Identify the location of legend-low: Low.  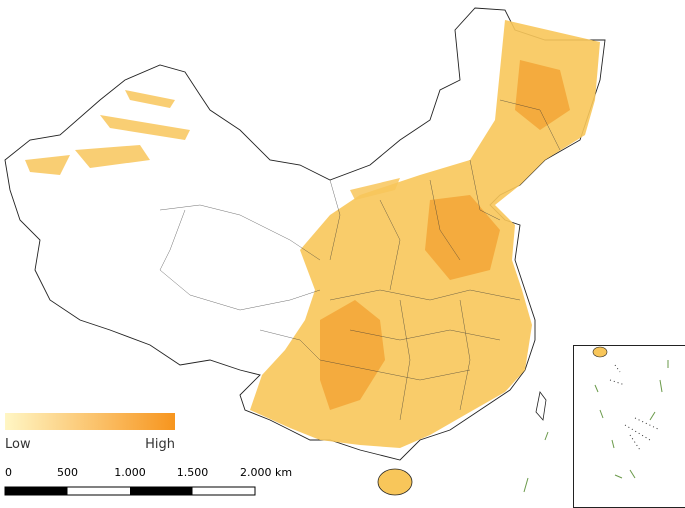
(18, 444).